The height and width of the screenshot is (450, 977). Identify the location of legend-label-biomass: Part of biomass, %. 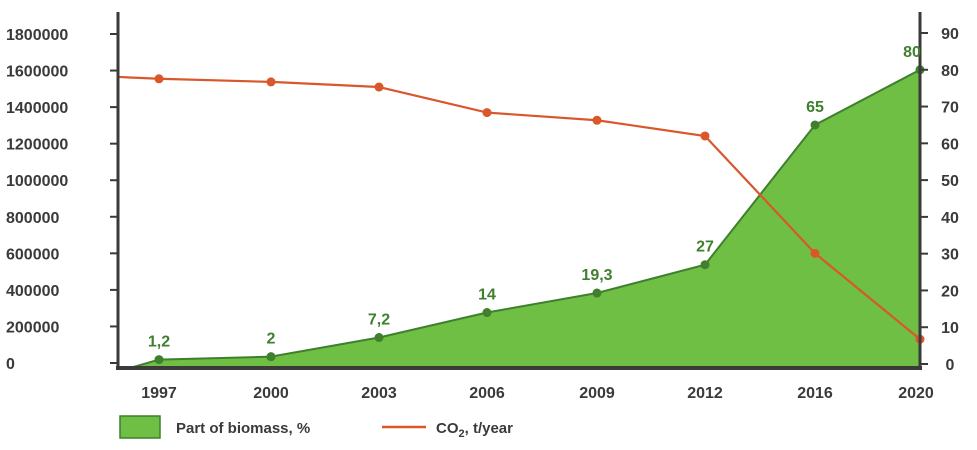
(243, 428).